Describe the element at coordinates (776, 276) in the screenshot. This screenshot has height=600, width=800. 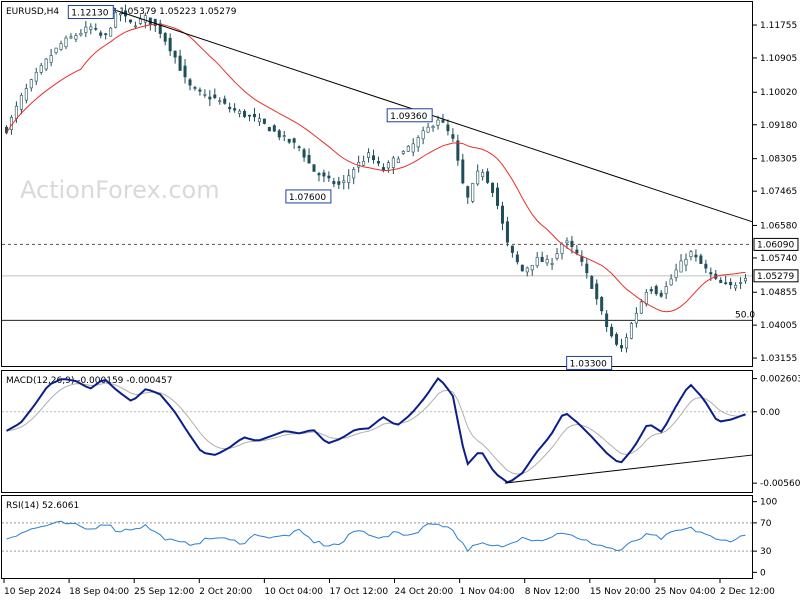
I see `current-price-tag` at that location.